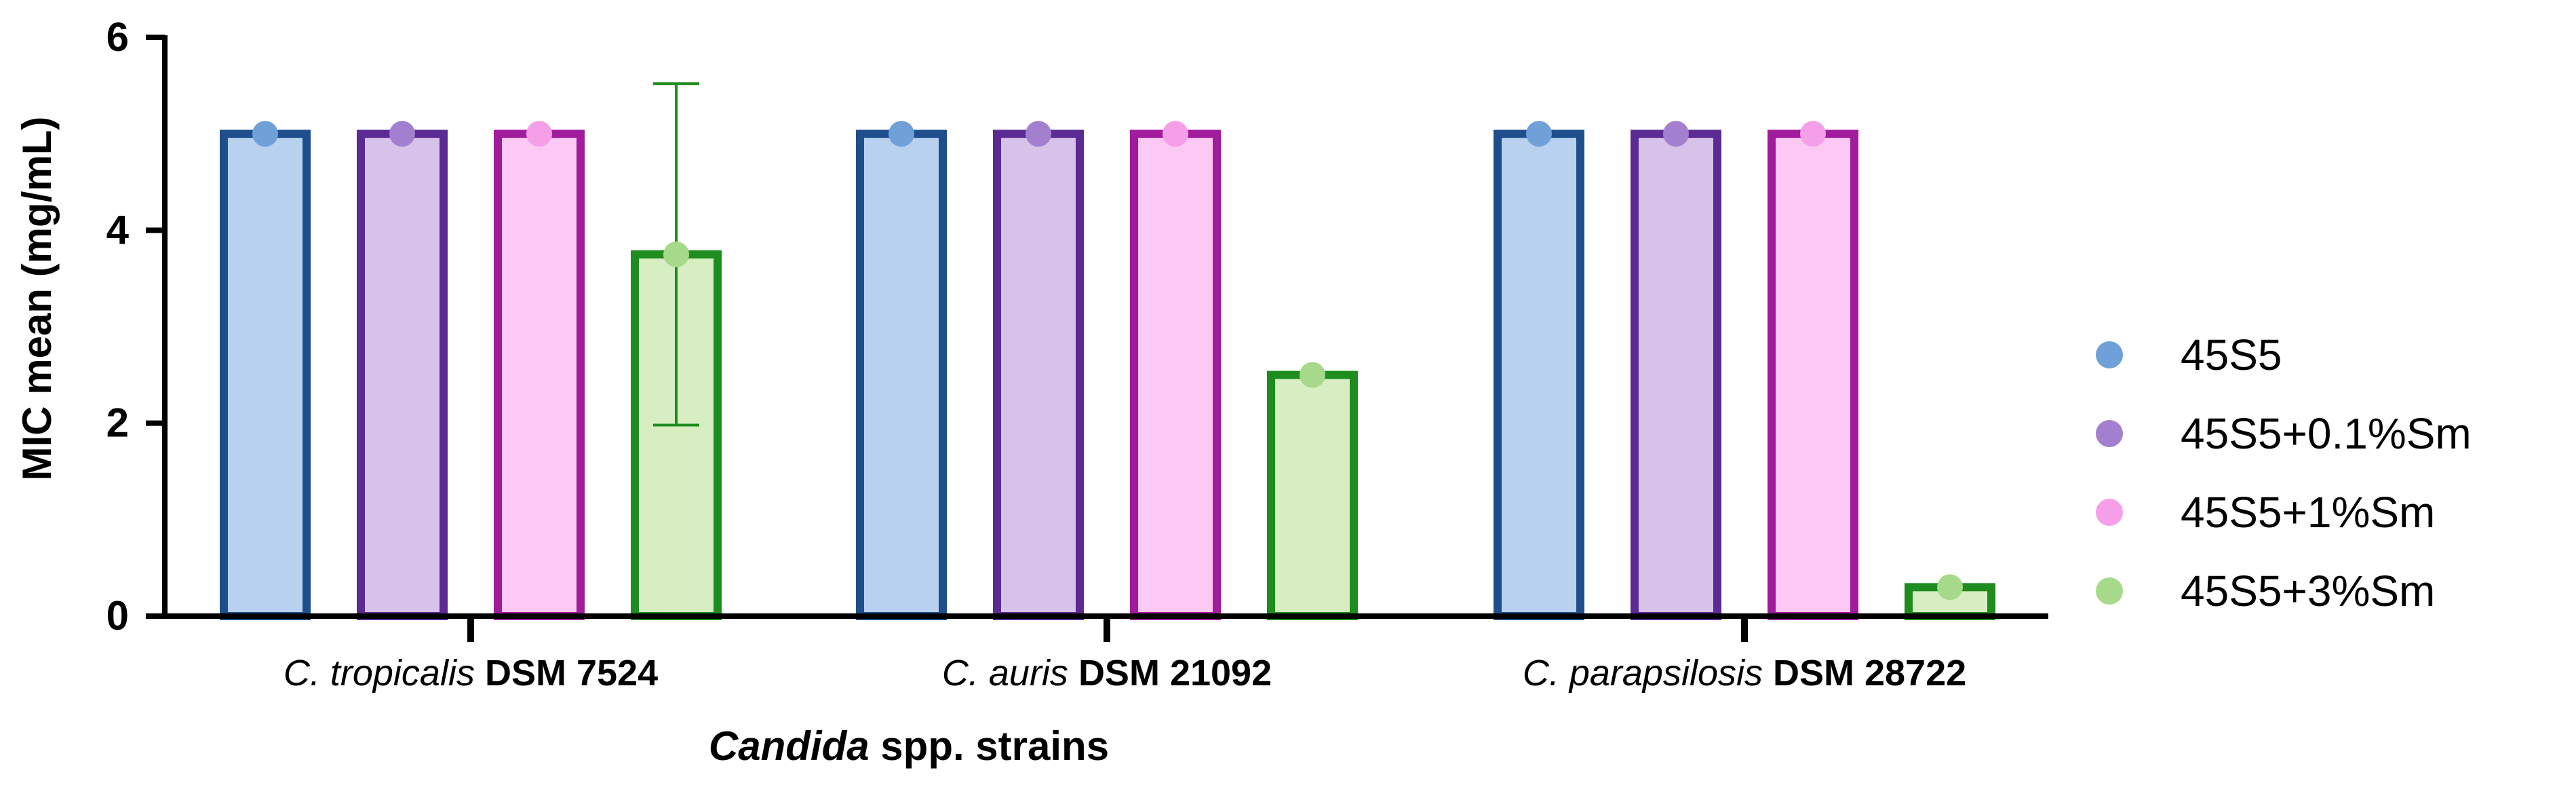 The image size is (2576, 800). What do you see at coordinates (1869, 673) in the screenshot?
I see `x-tick-label-bold: DSM 28722` at bounding box center [1869, 673].